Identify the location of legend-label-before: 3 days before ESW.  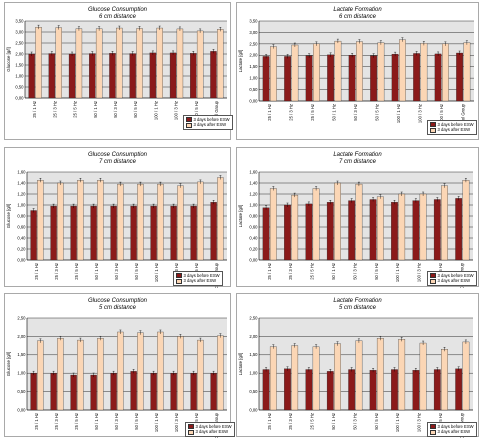
(211, 119).